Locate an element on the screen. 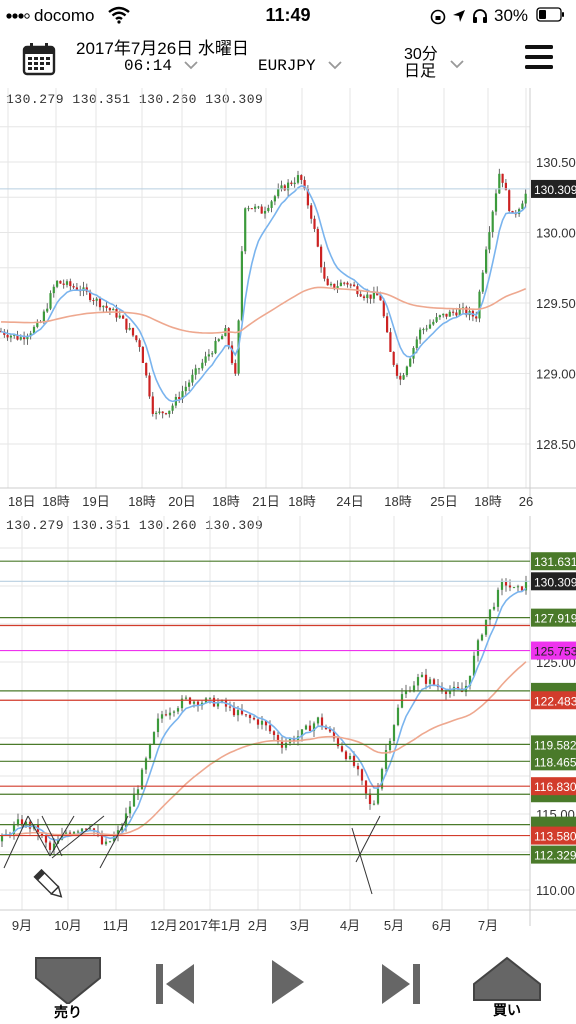 The height and width of the screenshot is (1024, 576). time-selector: 06:14 is located at coordinates (161, 66).